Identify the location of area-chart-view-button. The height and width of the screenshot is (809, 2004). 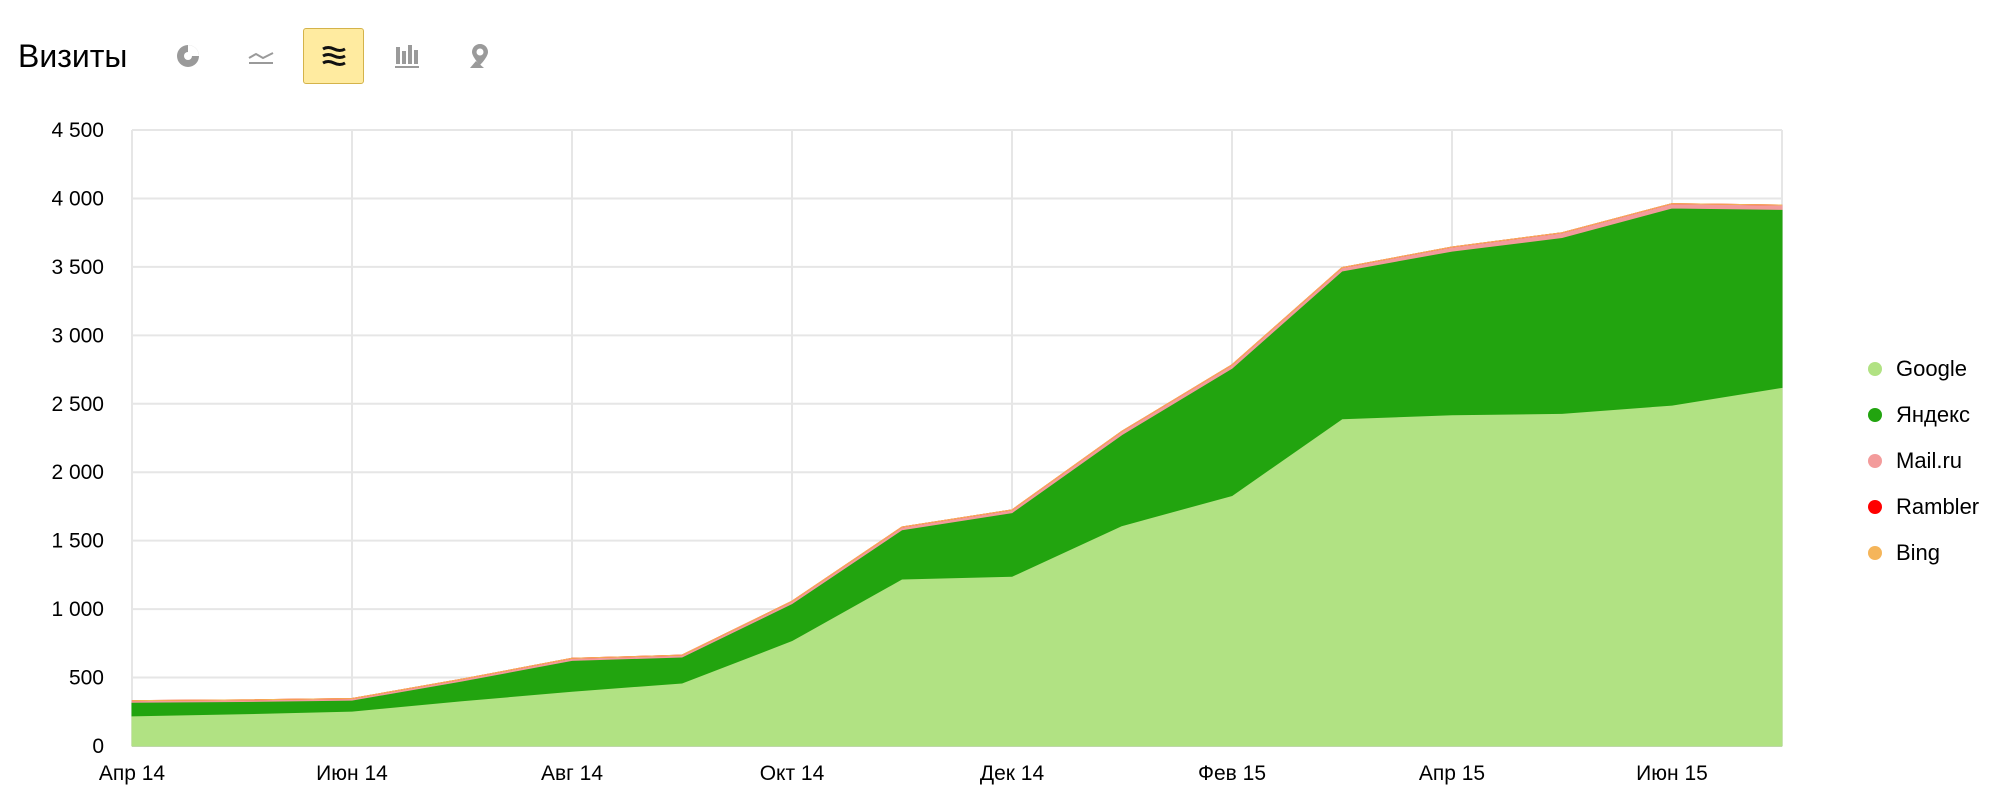
(334, 56).